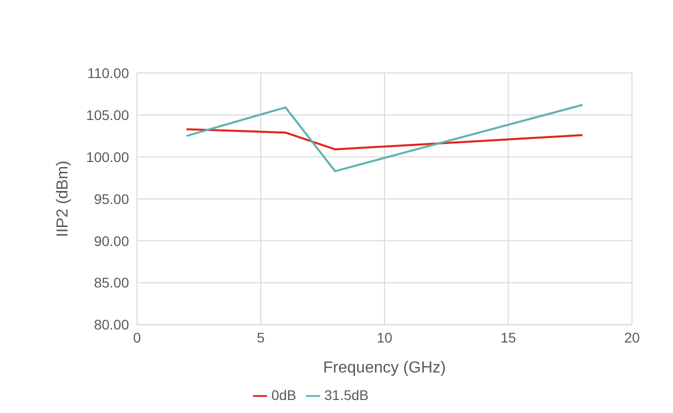  Describe the element at coordinates (108, 114) in the screenshot. I see `y-tick-label: 105.00` at that location.